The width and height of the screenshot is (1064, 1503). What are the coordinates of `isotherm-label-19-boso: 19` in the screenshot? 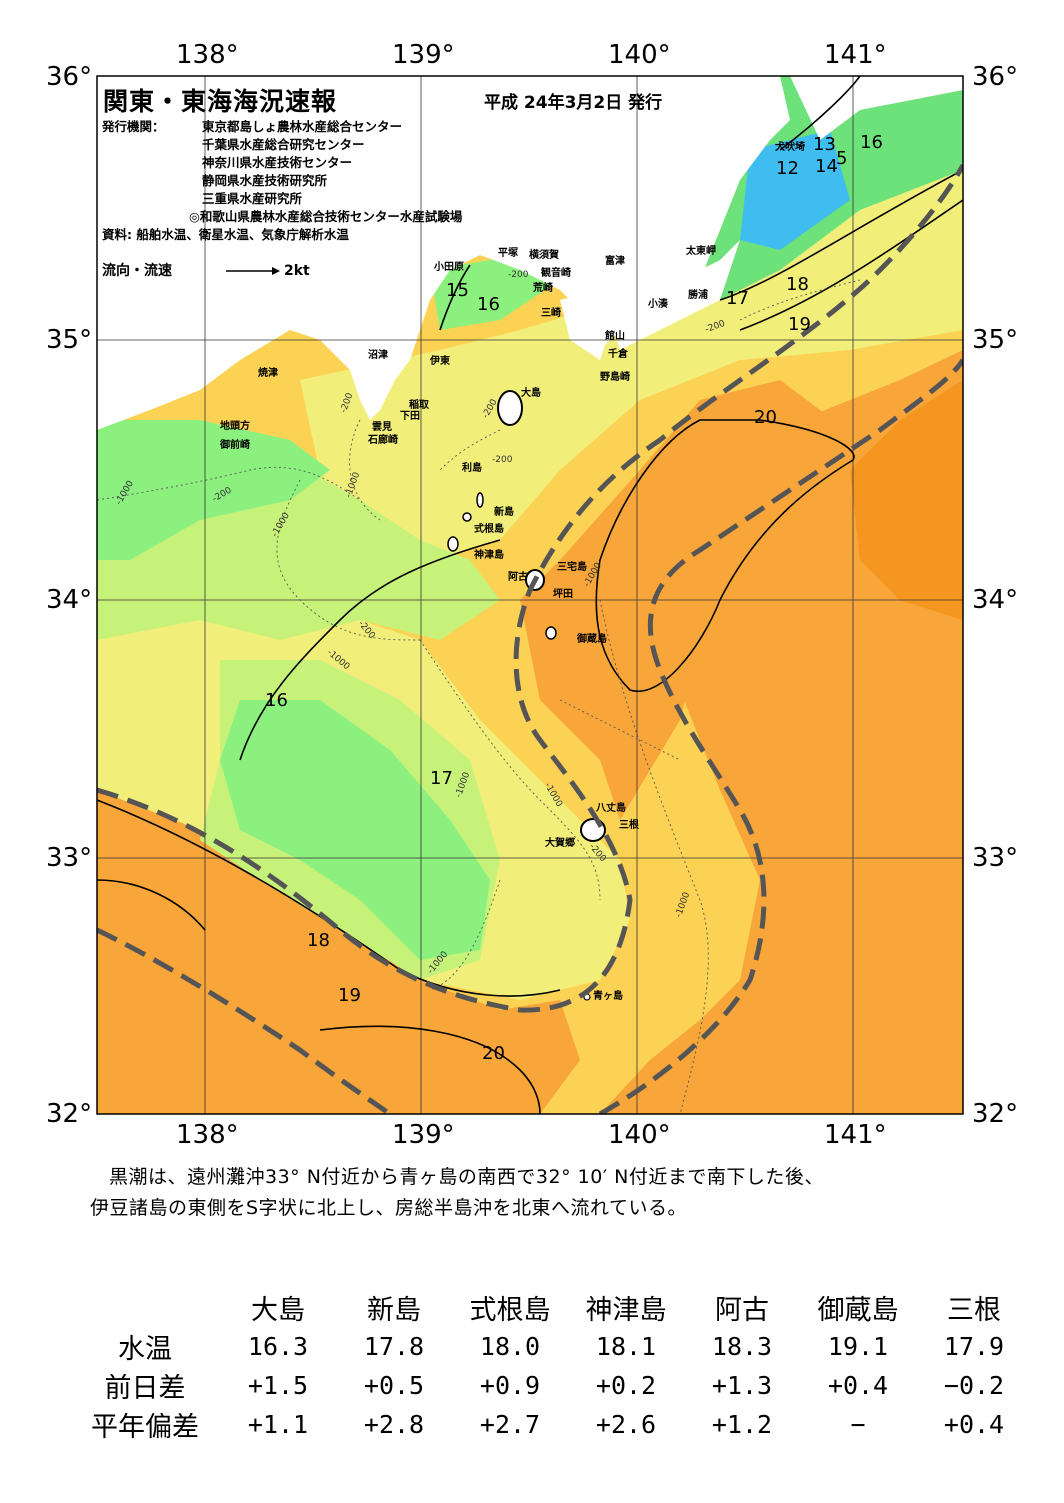 It's located at (799, 324).